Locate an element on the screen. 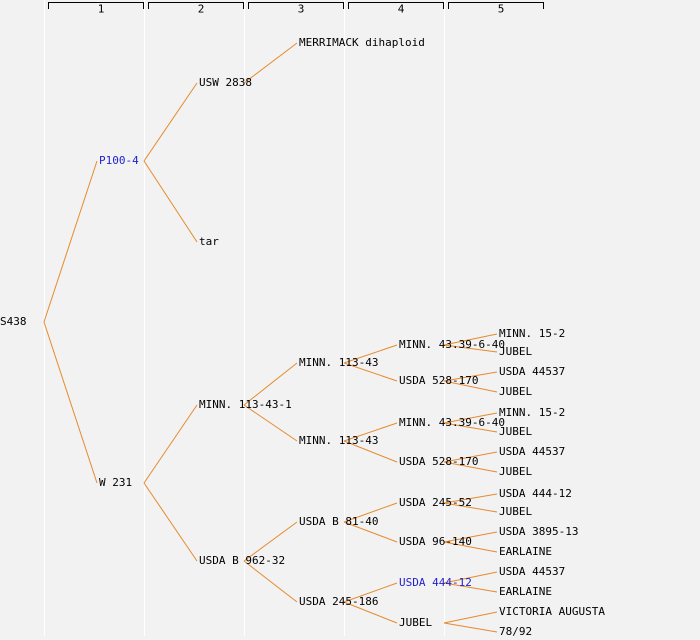  pedigree-node-label: VICTORIA AUGUSTA is located at coordinates (552, 611).